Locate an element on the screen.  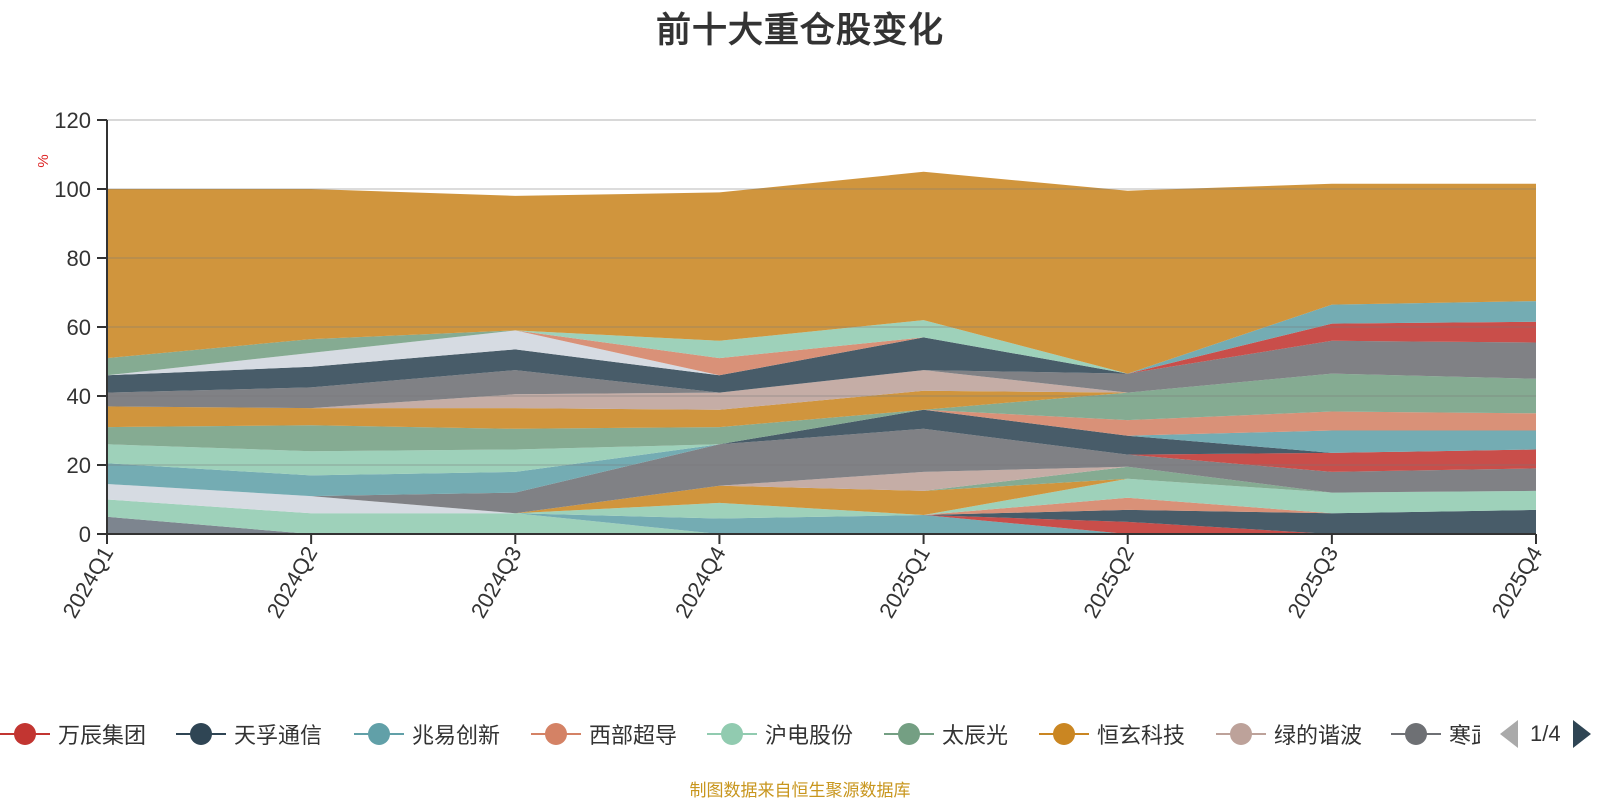
legend-item: 天孚通信 is located at coordinates (249, 734).